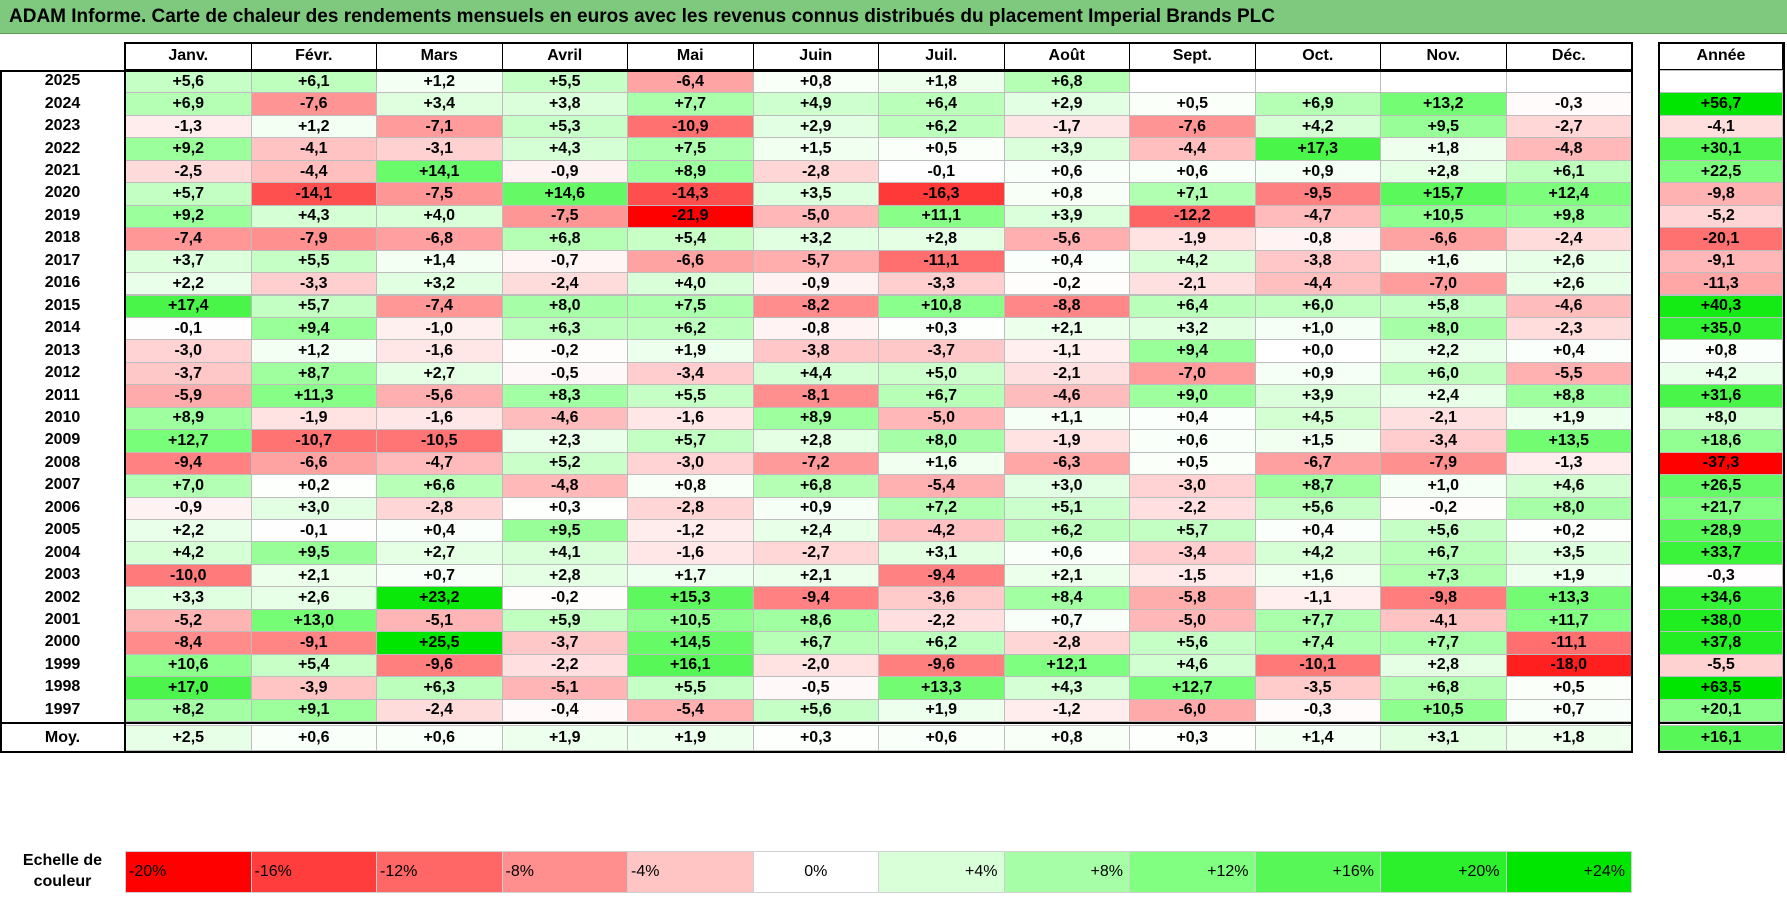 The image size is (1787, 912). What do you see at coordinates (1317, 396) in the screenshot?
I see `heatmap-cell: +3,9` at bounding box center [1317, 396].